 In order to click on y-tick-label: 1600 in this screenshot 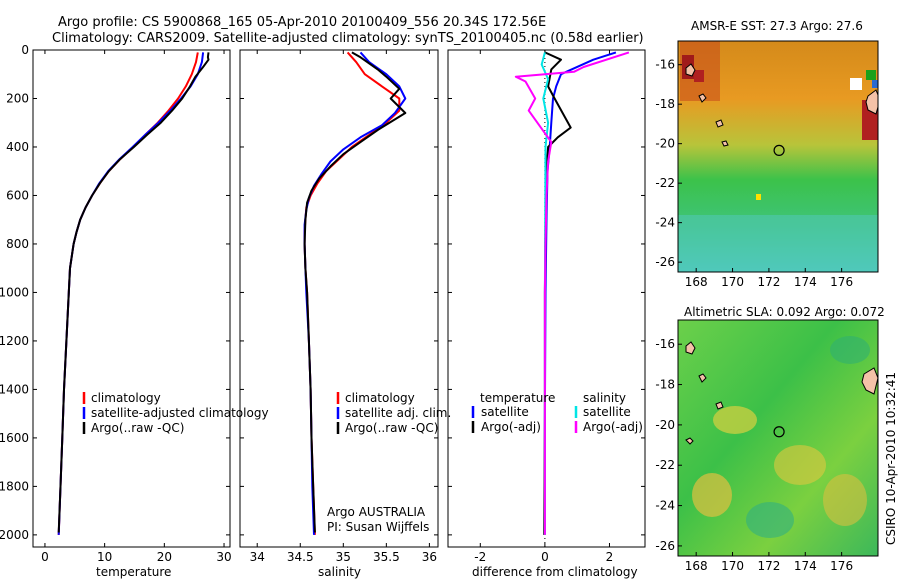, I will do `click(14, 438)`.